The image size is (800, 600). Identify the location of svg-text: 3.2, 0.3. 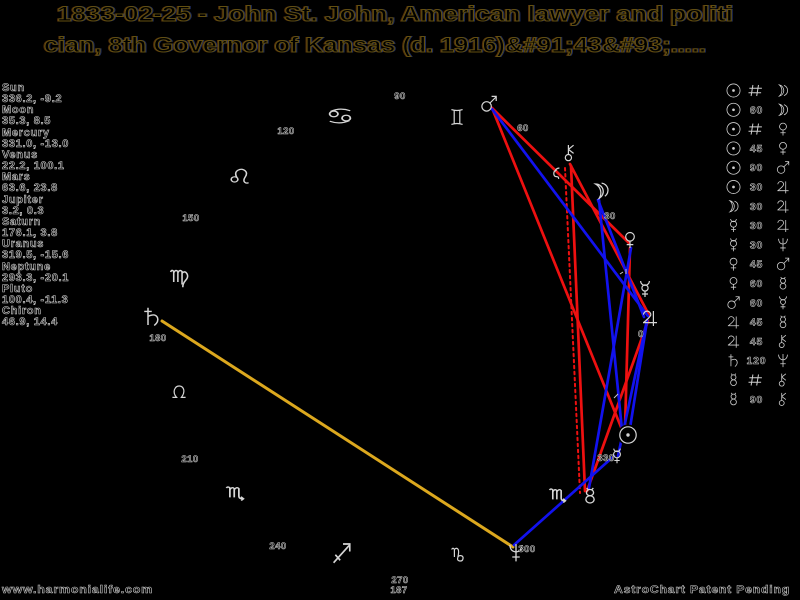
(23, 211).